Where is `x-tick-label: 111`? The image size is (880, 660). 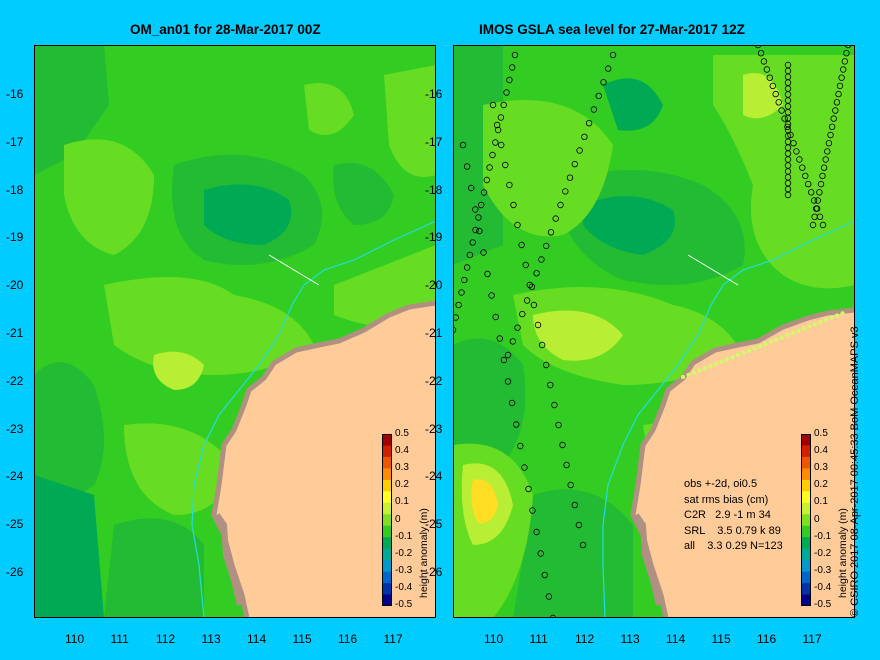
x-tick-label: 111 is located at coordinates (538, 639).